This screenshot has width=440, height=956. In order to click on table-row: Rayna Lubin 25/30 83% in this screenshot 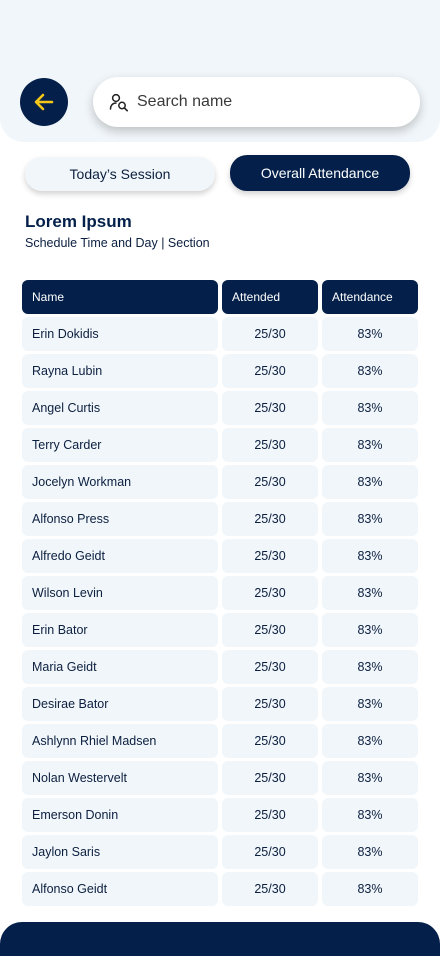, I will do `click(220, 371)`.